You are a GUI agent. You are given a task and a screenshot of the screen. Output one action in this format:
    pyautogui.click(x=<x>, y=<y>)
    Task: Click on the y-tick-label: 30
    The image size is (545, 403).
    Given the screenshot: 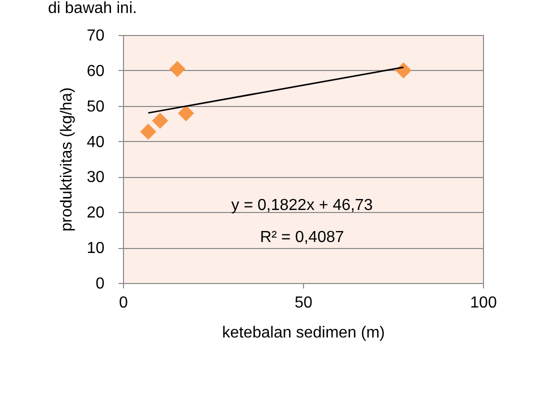 What is the action you would take?
    pyautogui.click(x=95, y=177)
    